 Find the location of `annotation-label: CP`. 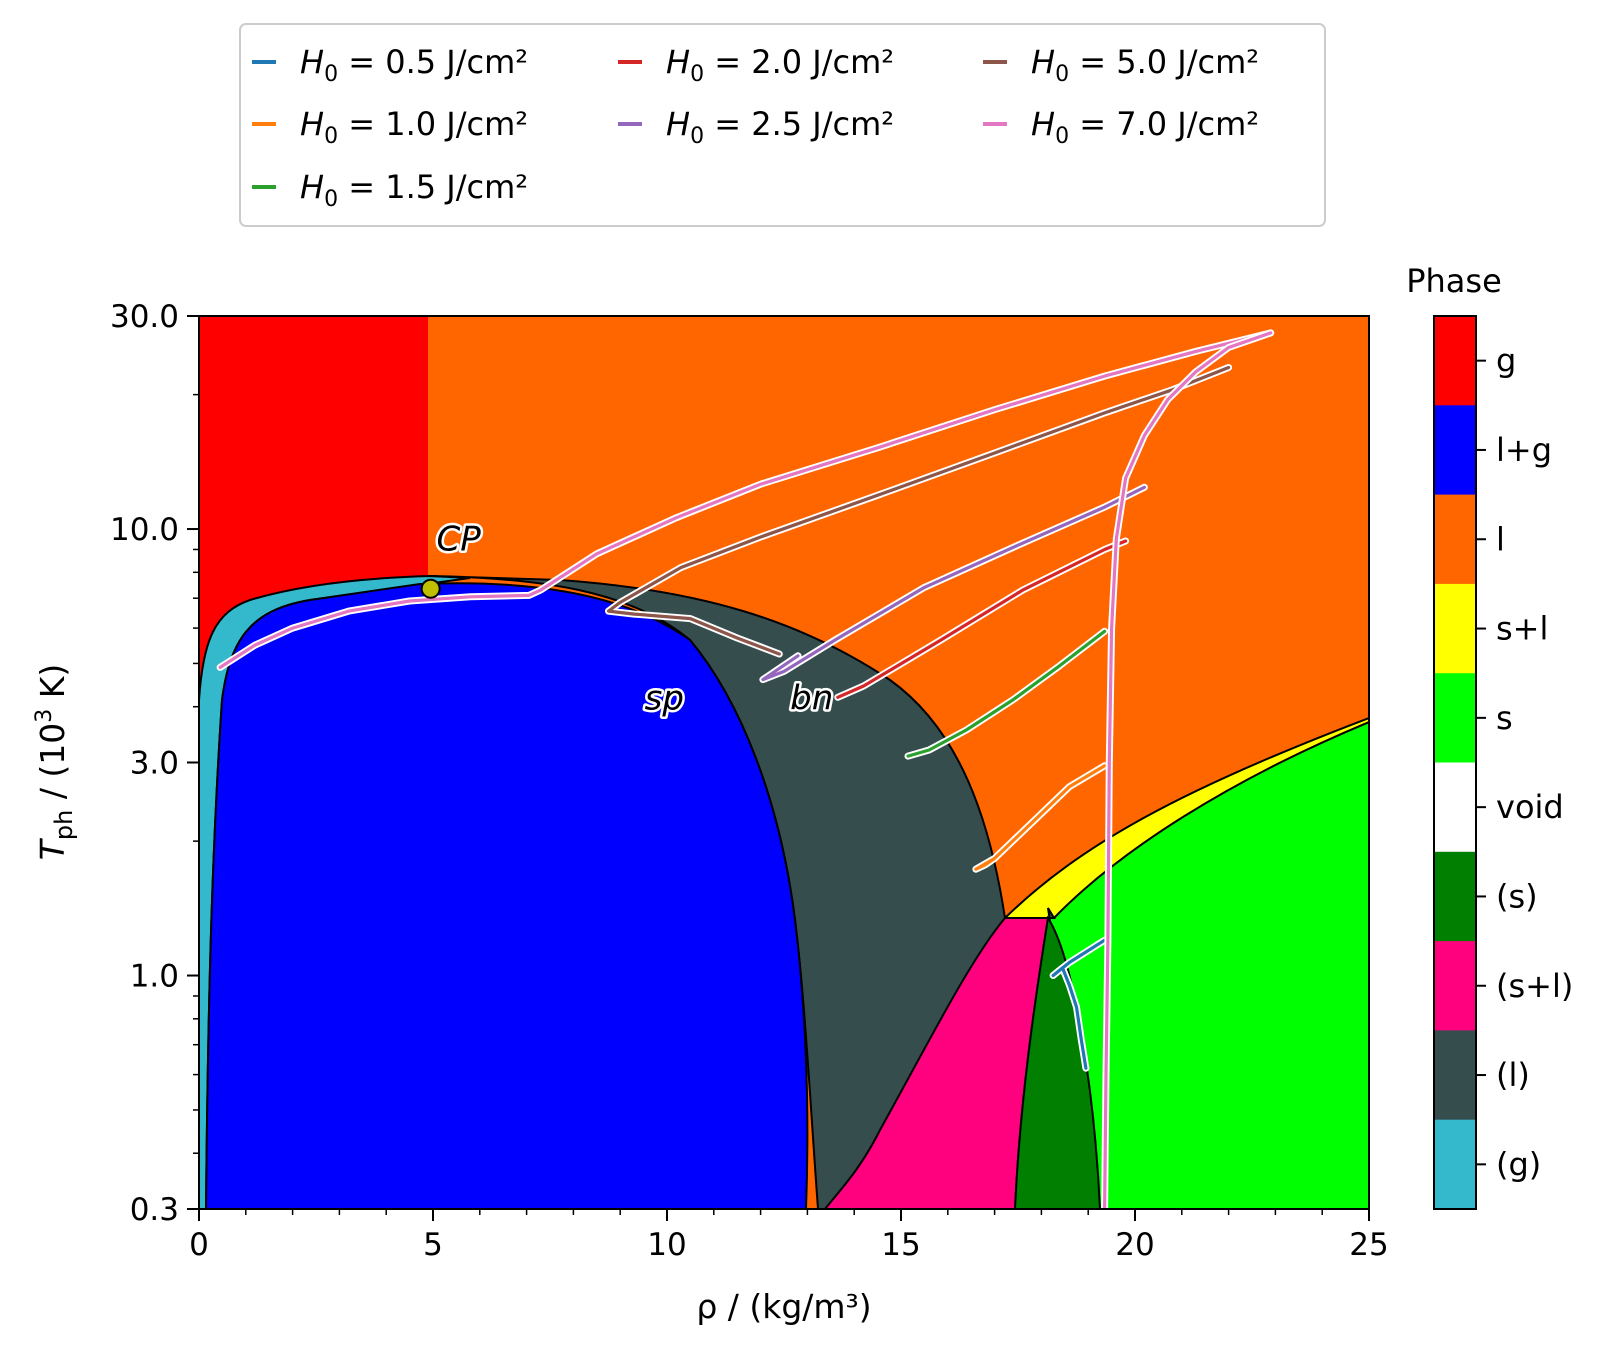

annotation-label: CP is located at coordinates (459, 540).